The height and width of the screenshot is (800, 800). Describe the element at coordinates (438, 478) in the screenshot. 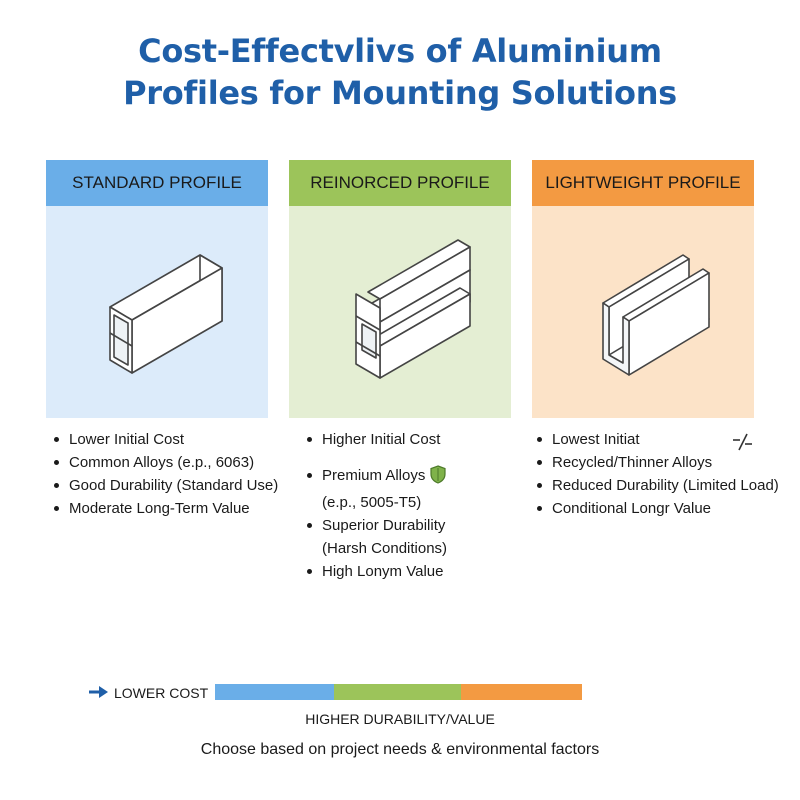

I see `shield-icon` at that location.